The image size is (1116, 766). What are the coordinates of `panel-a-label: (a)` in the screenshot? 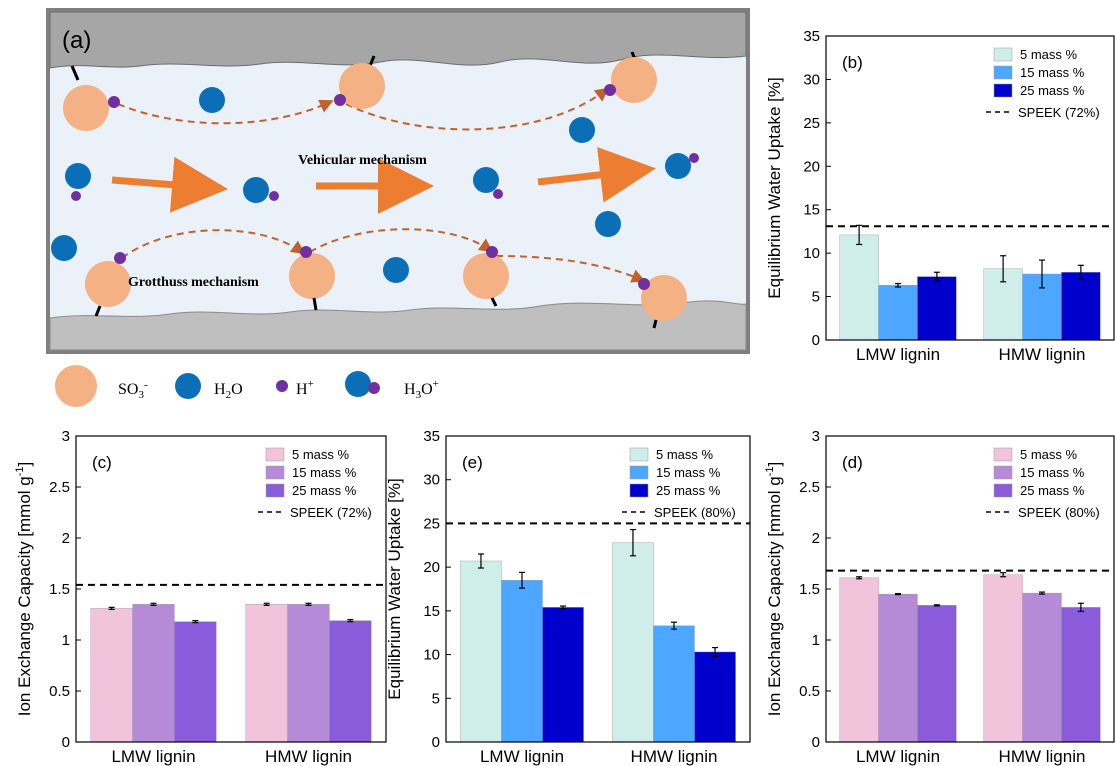 It's located at (76, 40).